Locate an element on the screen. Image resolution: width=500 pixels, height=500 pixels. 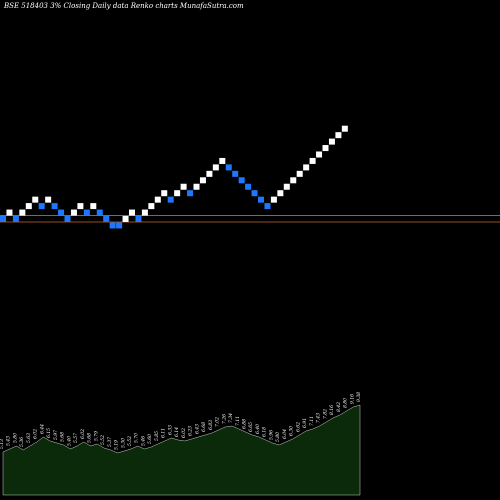
volume-value-label: 9.38 is located at coordinates (359, 397).